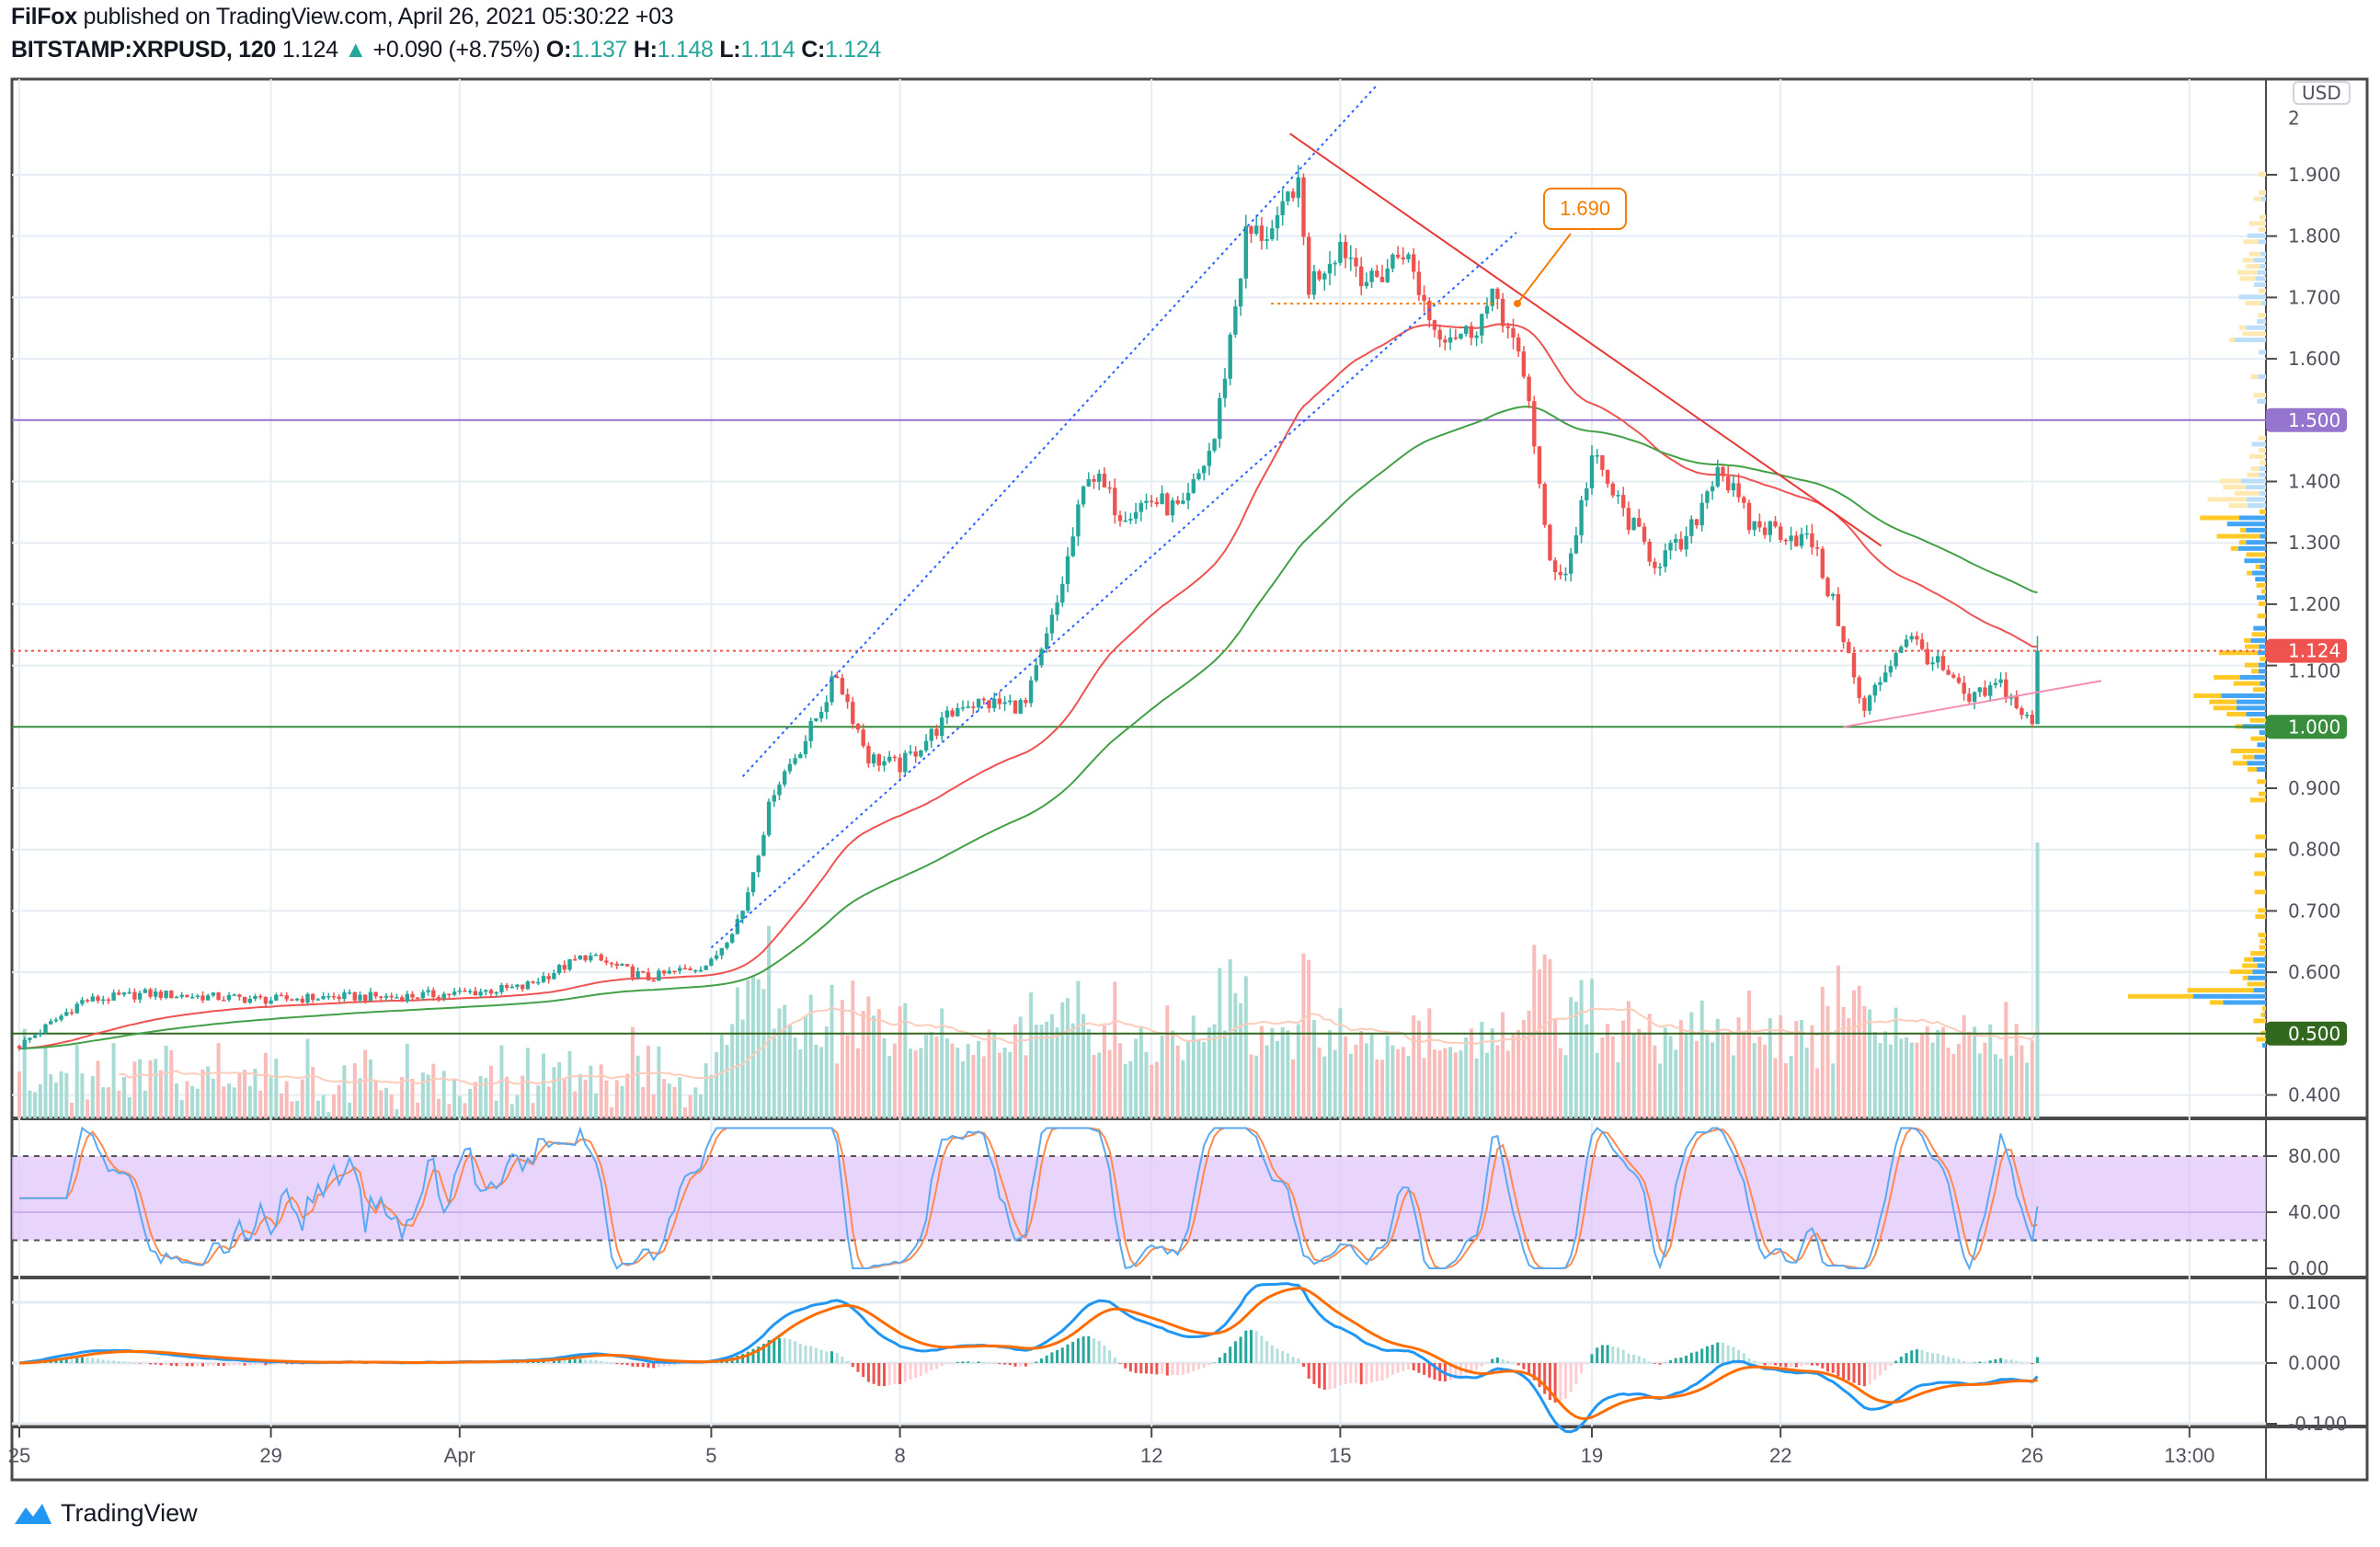 This screenshot has height=1547, width=2380. I want to click on stoch-axis-label: 80.00, so click(2314, 1156).